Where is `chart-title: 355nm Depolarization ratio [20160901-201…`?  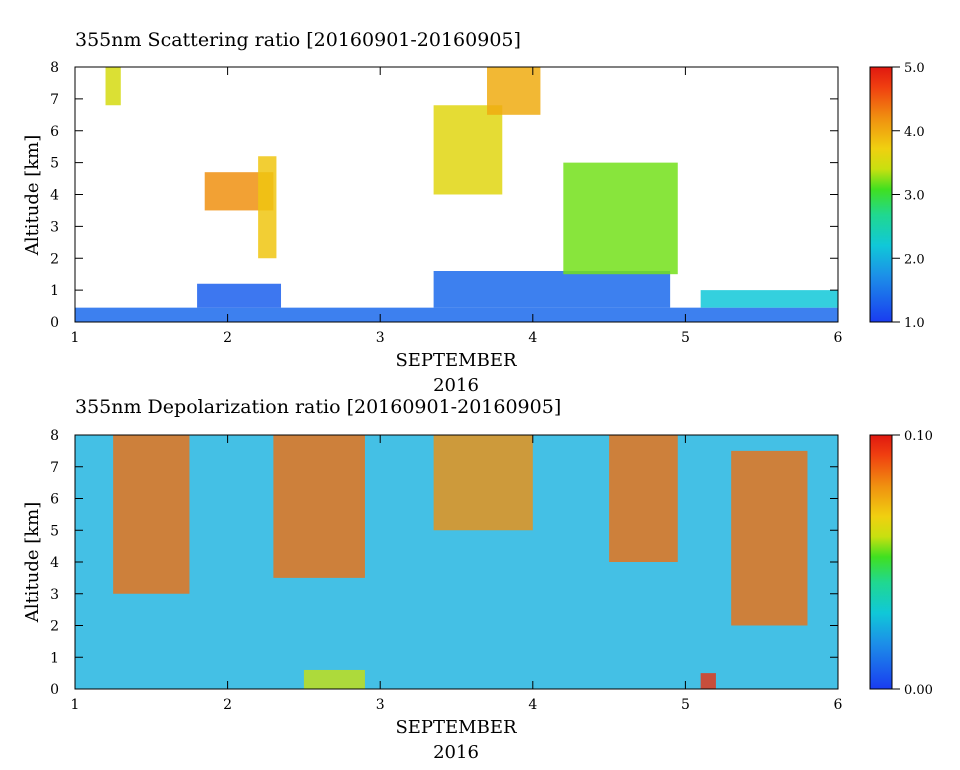 chart-title: 355nm Depolarization ratio [20160901-201… is located at coordinates (318, 407).